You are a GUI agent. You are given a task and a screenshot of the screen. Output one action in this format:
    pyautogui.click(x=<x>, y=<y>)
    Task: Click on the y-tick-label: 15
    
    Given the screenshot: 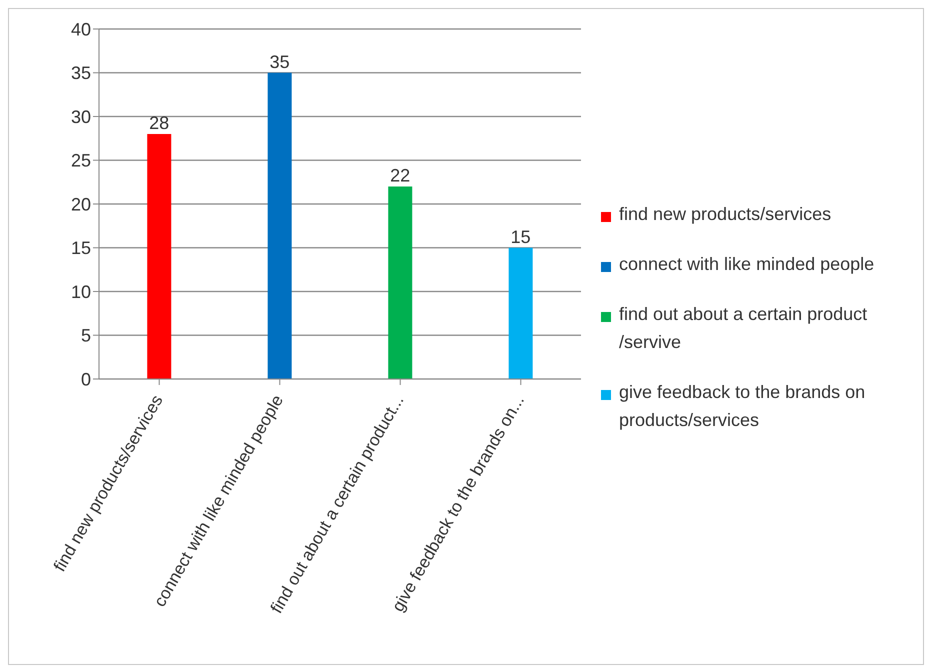 What is the action you would take?
    pyautogui.click(x=80, y=248)
    